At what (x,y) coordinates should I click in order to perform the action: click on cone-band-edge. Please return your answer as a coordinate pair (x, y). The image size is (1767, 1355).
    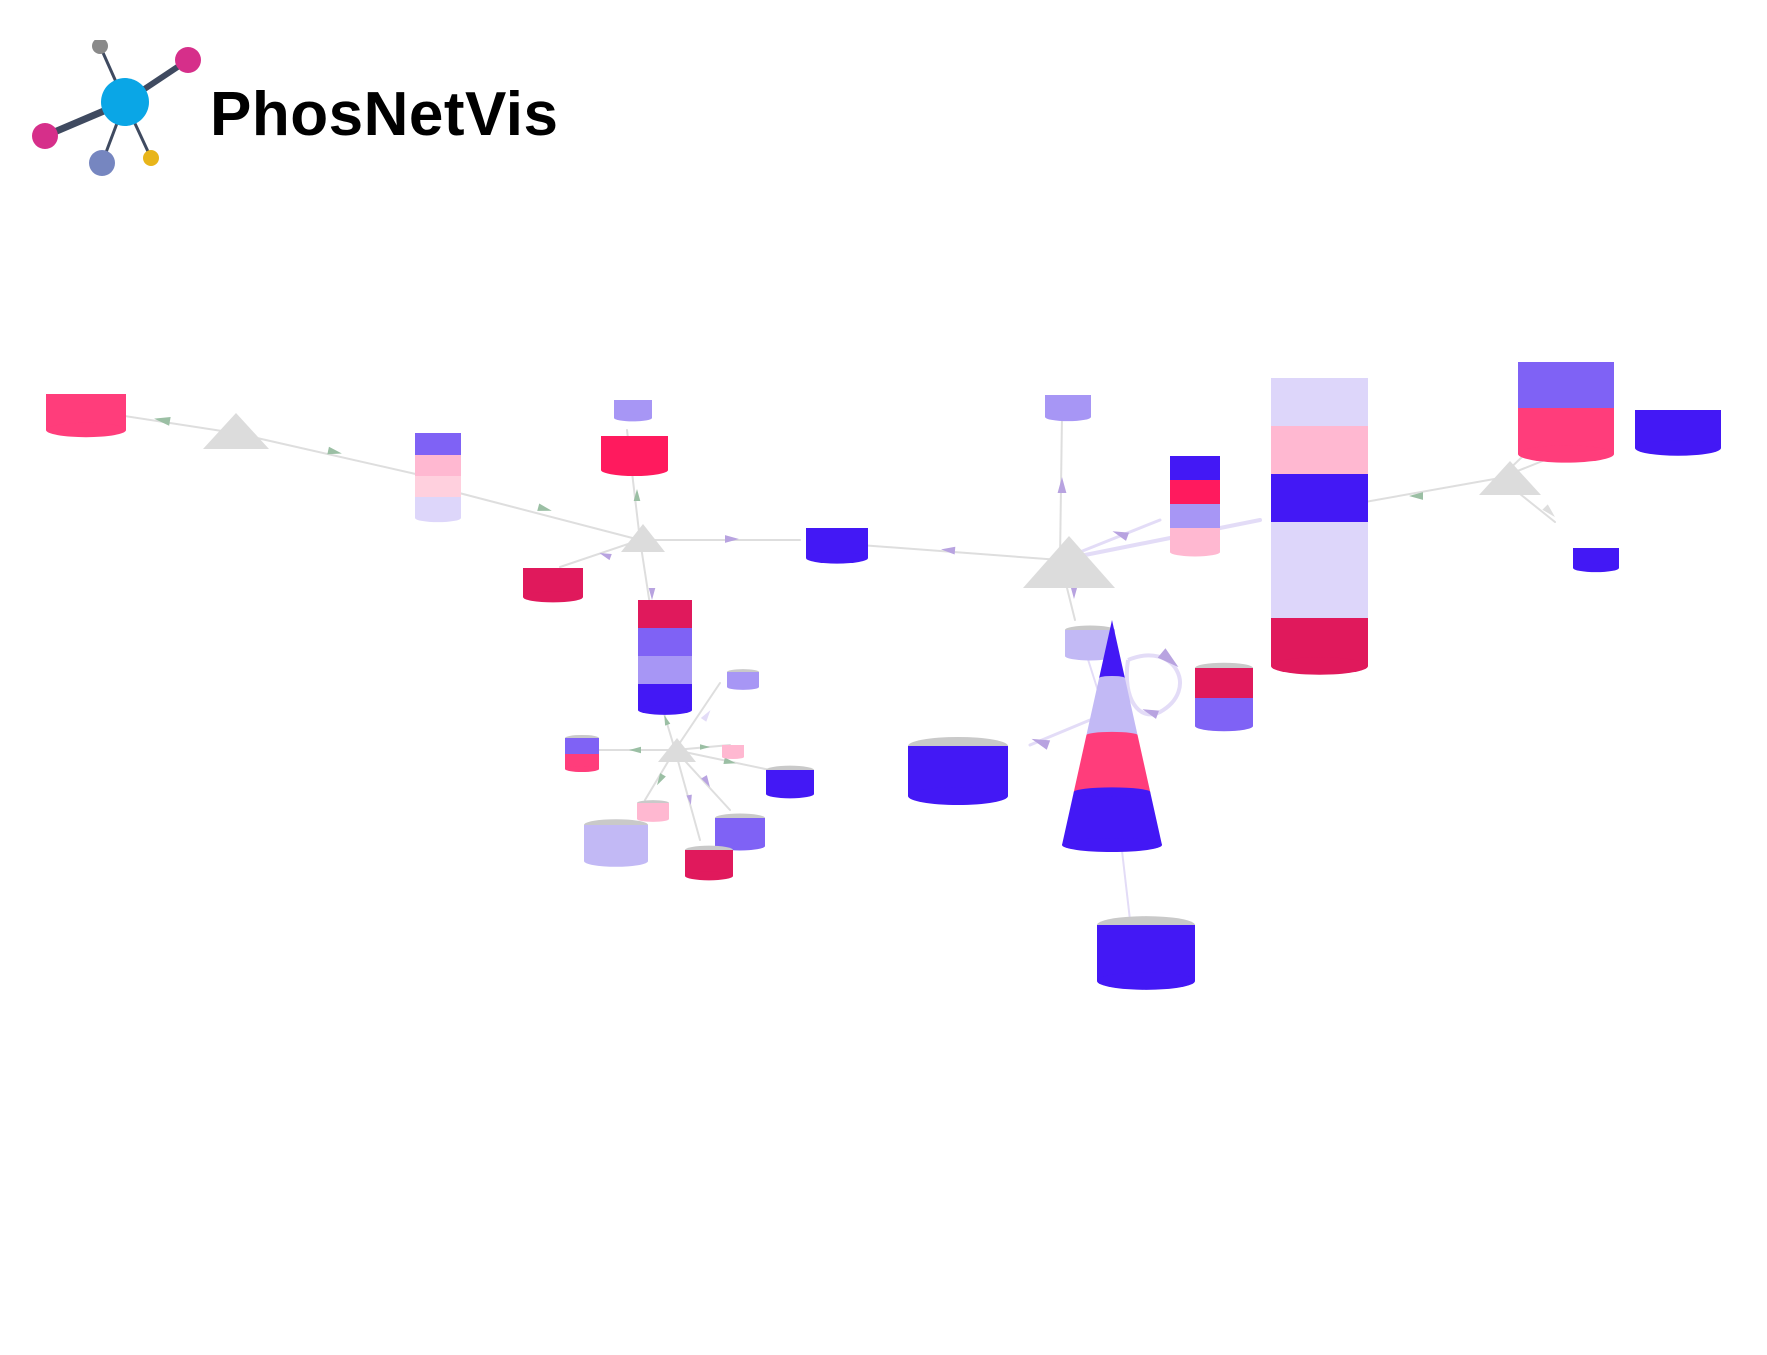
    Looking at the image, I should click on (1112, 792).